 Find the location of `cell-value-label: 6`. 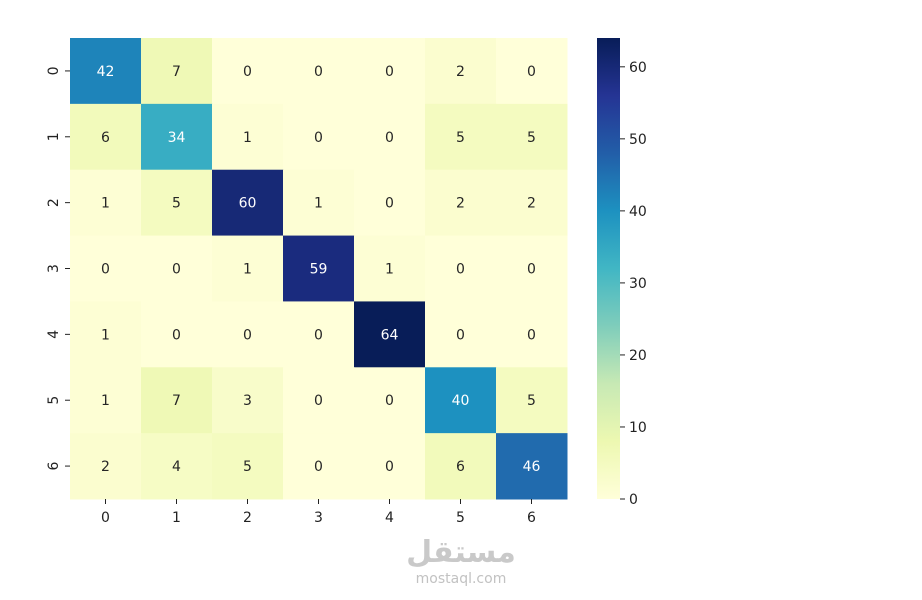

cell-value-label: 6 is located at coordinates (460, 467).